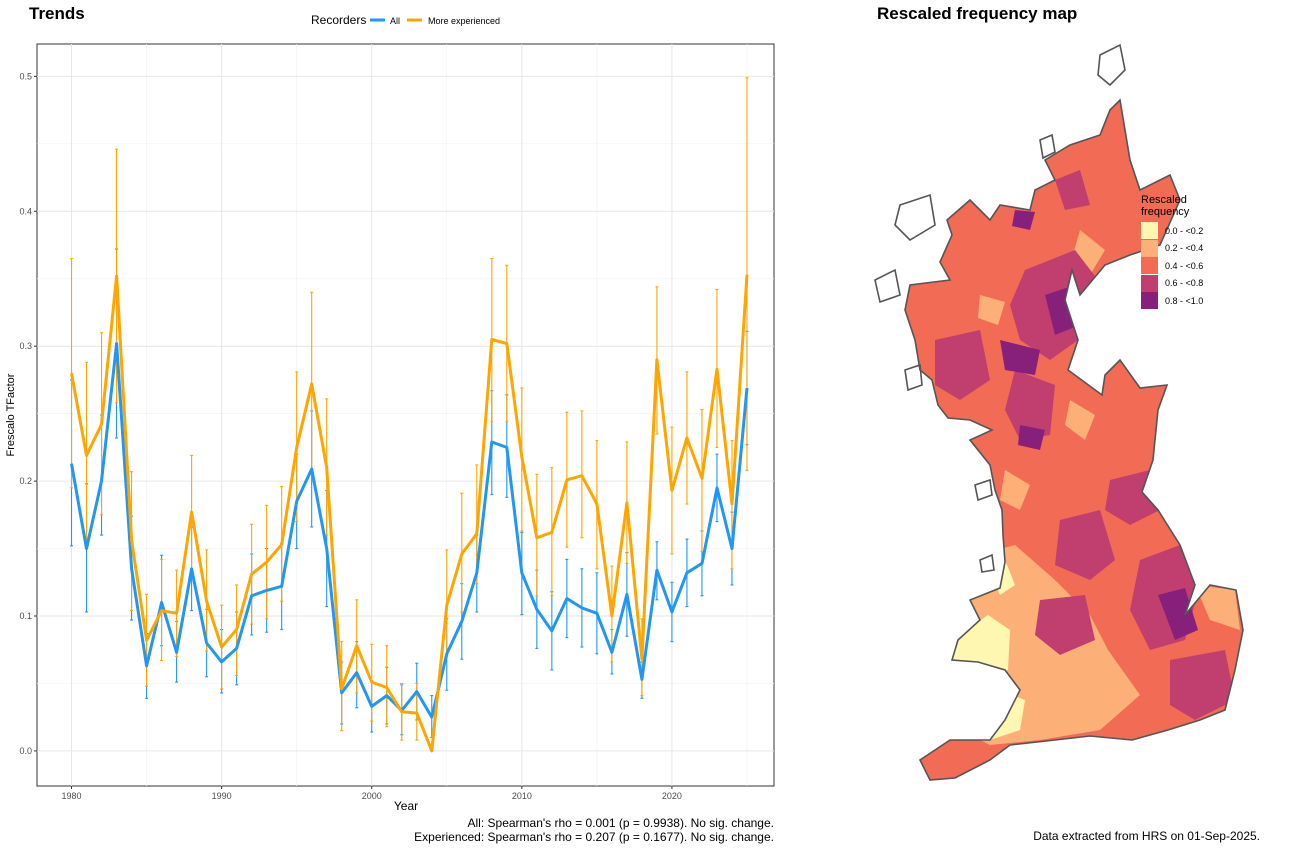 This screenshot has width=1300, height=850. Describe the element at coordinates (1165, 212) in the screenshot. I see `map-legend-title-2: frequency` at that location.